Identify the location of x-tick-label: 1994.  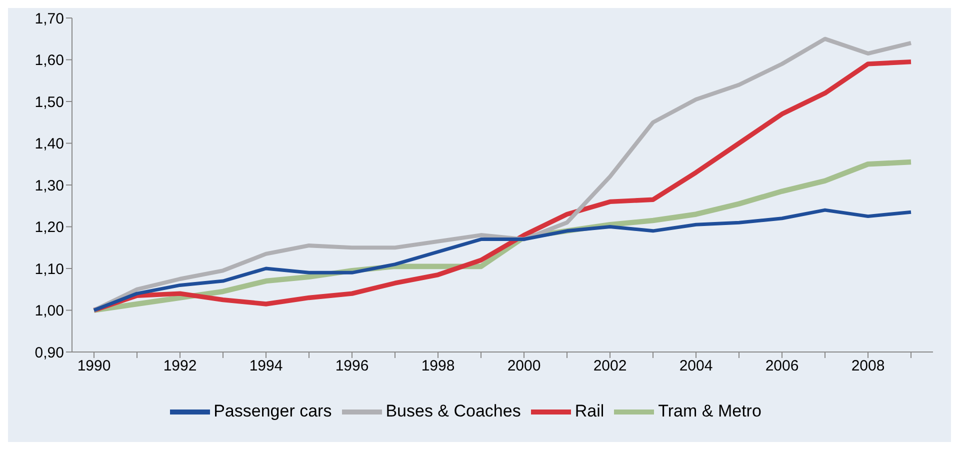
(266, 366).